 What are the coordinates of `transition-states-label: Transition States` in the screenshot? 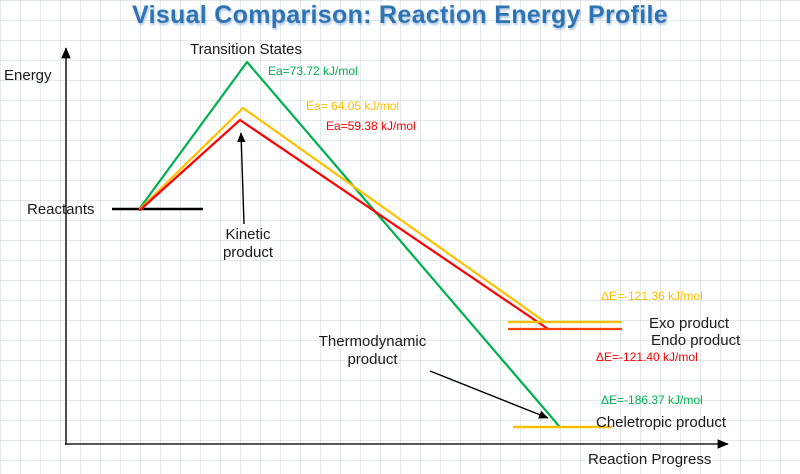 It's located at (246, 49).